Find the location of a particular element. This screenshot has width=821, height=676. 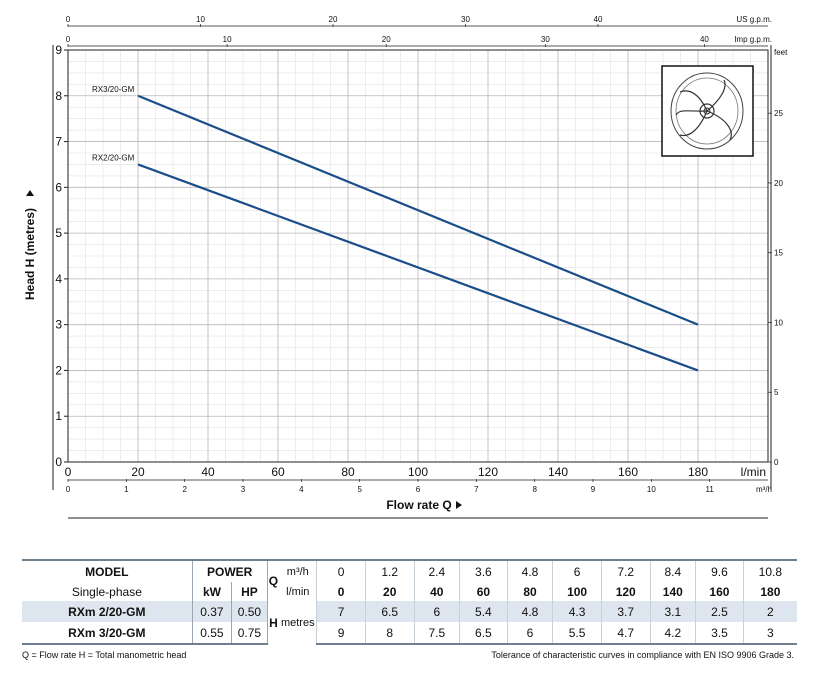

secondary-y-tick-label: 15 is located at coordinates (778, 253).